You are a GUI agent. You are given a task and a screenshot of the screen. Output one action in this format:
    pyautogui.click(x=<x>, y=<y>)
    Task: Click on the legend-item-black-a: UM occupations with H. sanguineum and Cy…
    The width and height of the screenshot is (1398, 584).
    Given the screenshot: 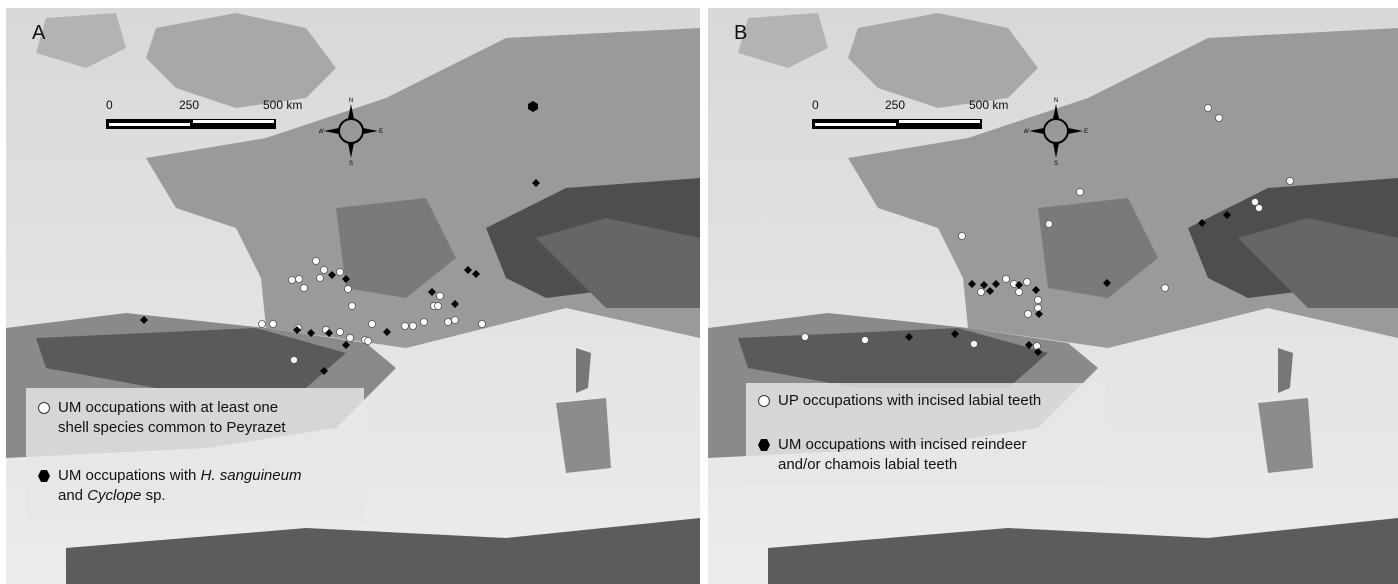 What is the action you would take?
    pyautogui.click(x=169, y=486)
    